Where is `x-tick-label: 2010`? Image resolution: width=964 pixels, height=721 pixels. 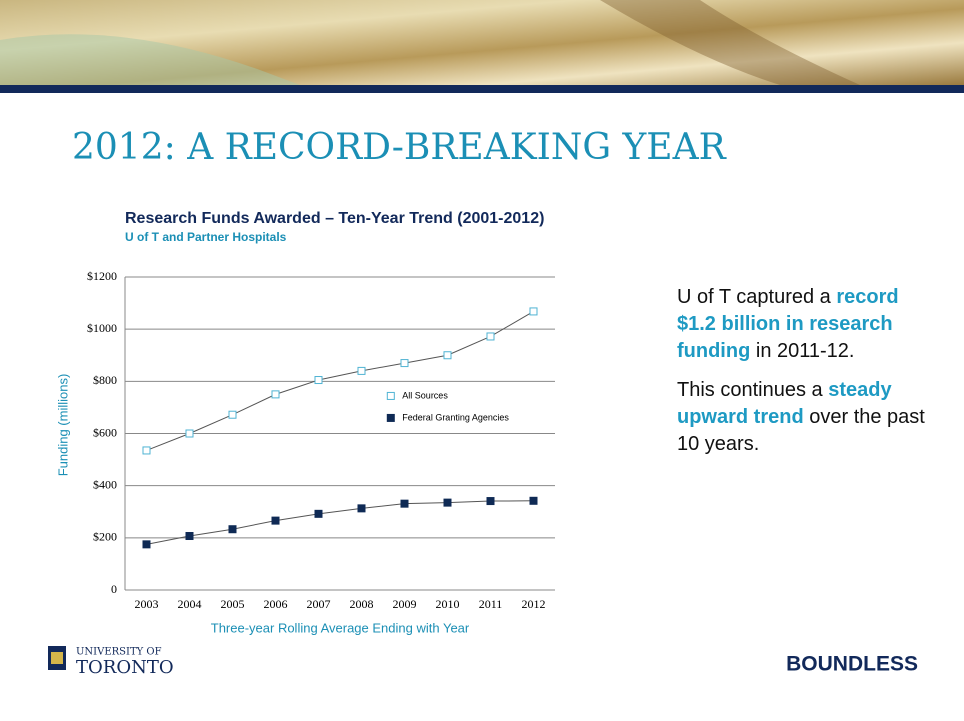 x-tick-label: 2010 is located at coordinates (448, 604).